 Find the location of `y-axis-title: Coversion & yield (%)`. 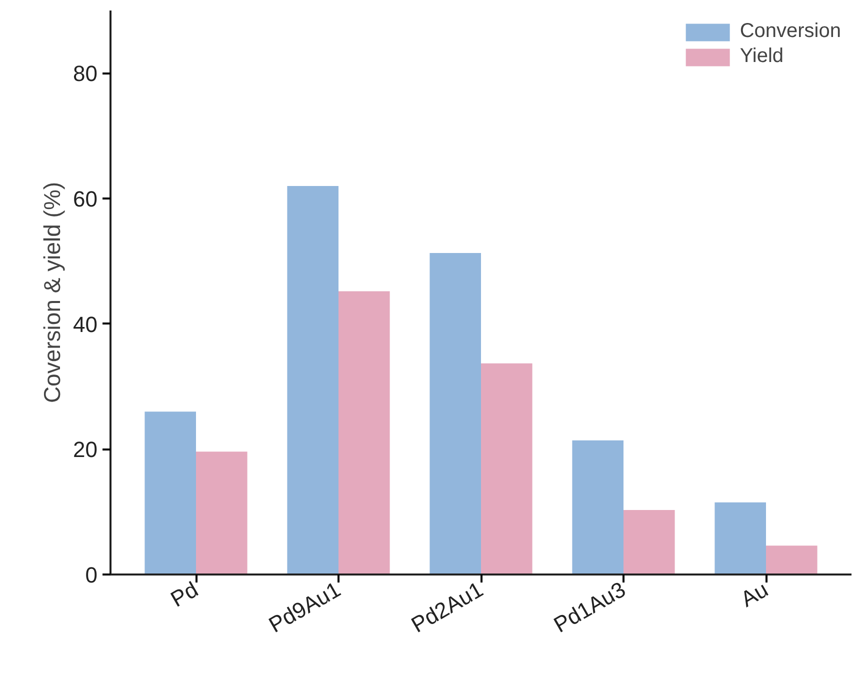

y-axis-title: Coversion & yield (%) is located at coordinates (52, 293).